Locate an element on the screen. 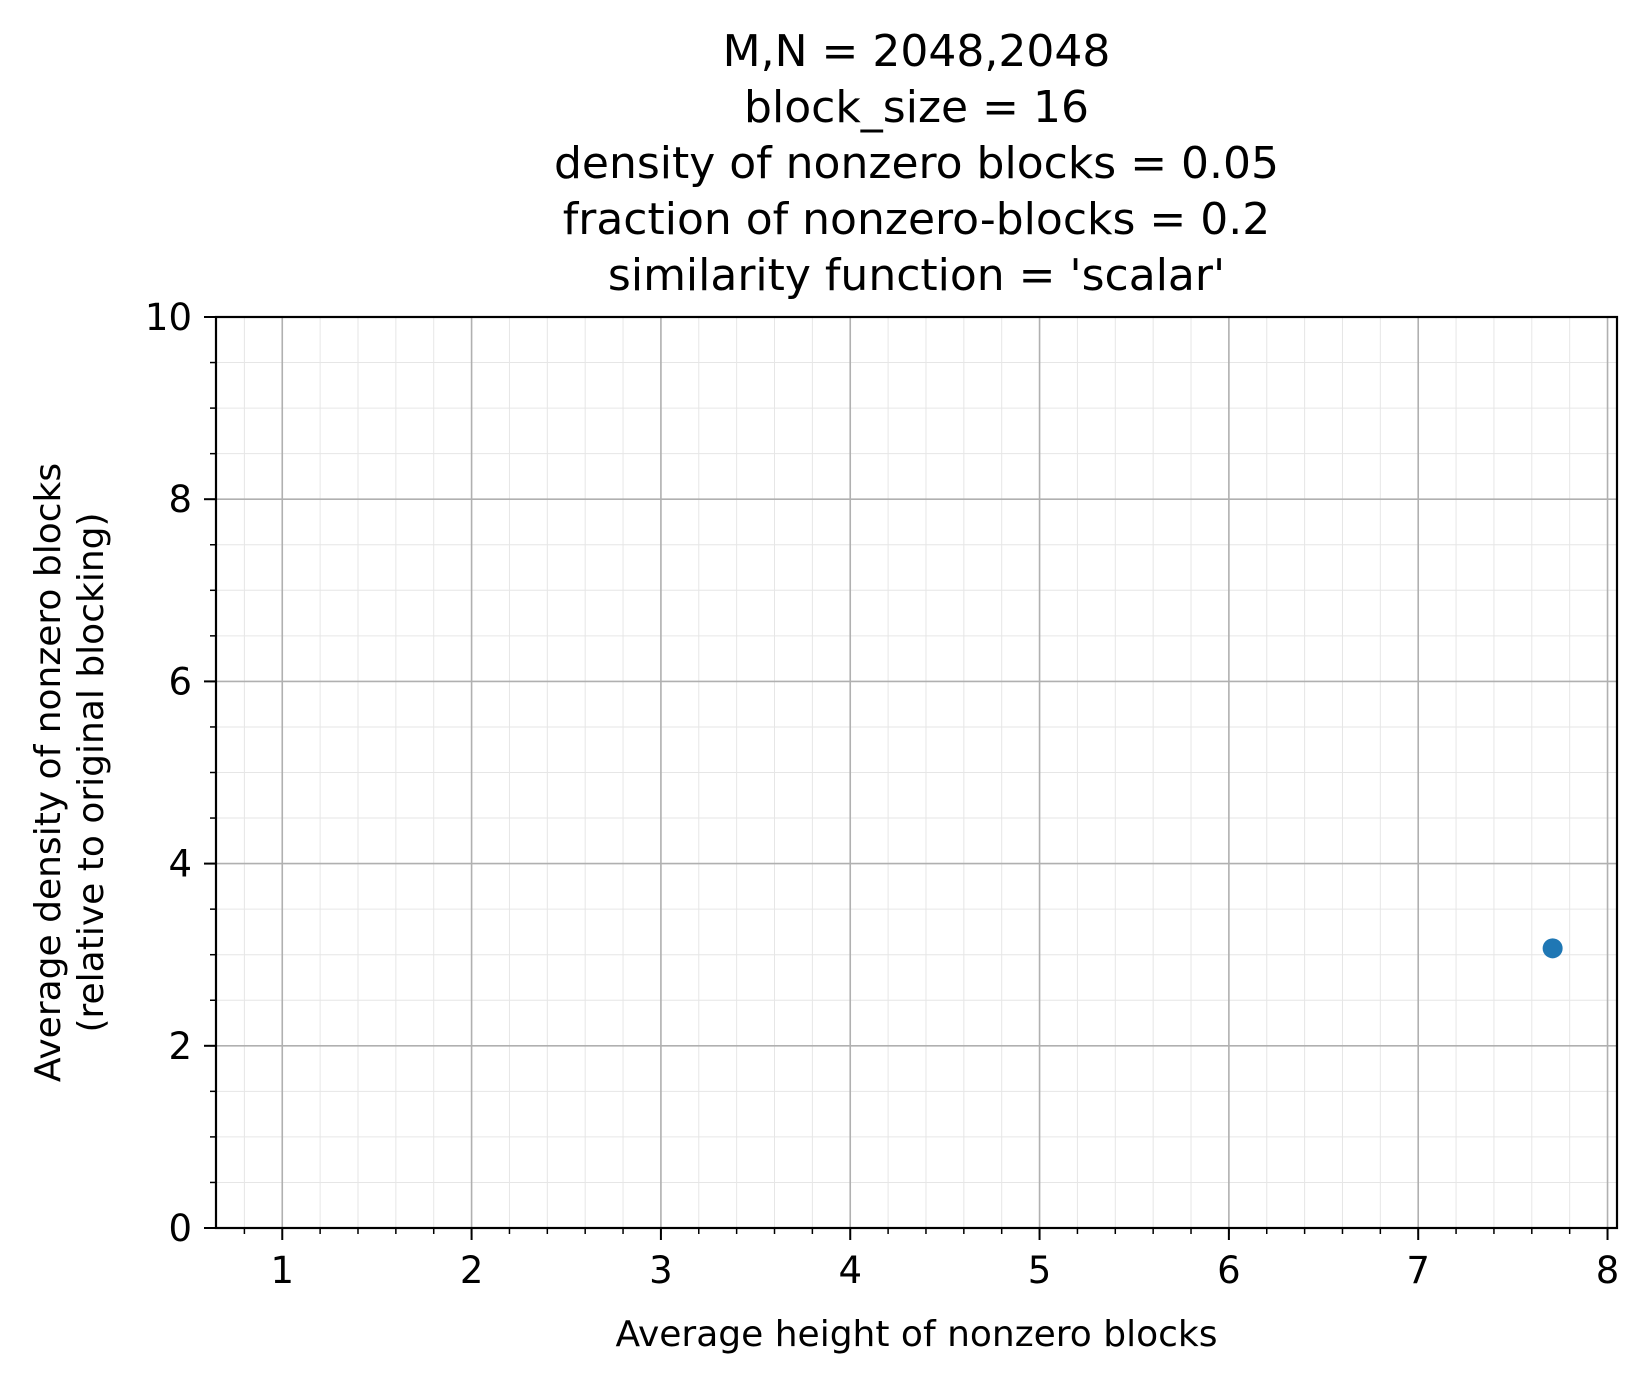  x-tick-label: 7 is located at coordinates (1418, 1270).